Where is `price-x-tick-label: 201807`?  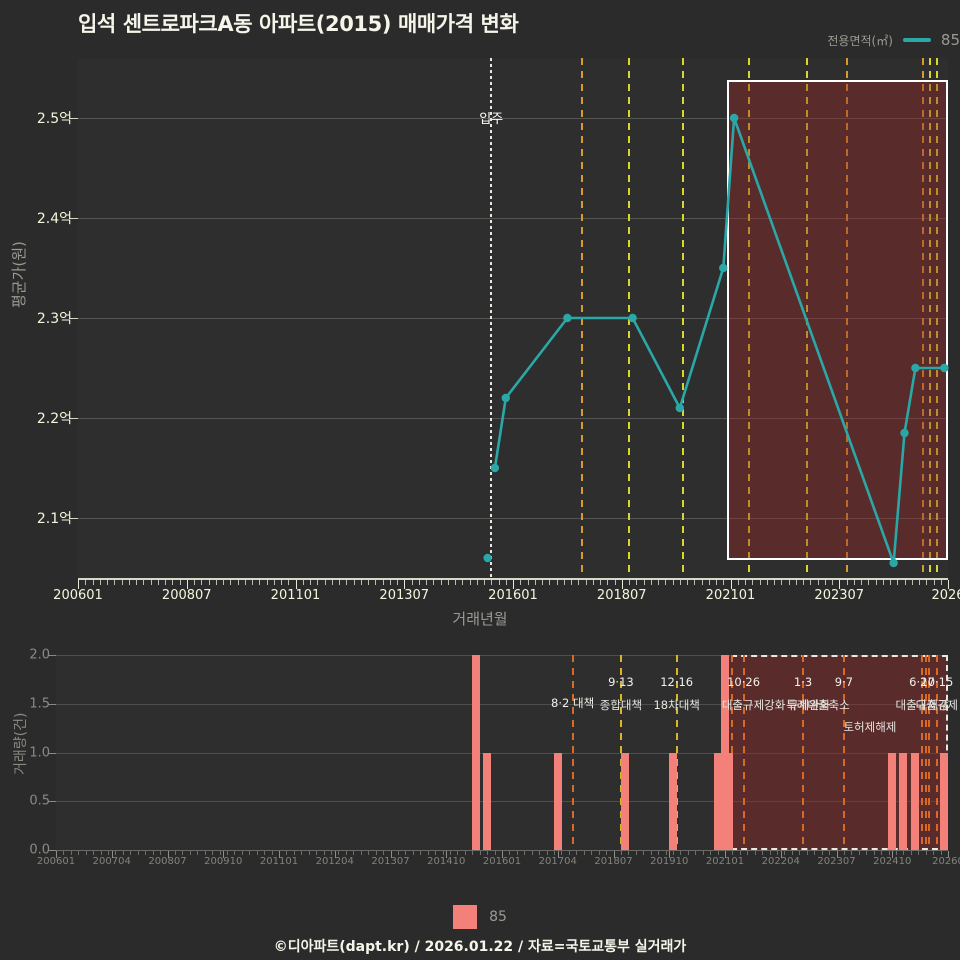 price-x-tick-label: 201807 is located at coordinates (621, 595).